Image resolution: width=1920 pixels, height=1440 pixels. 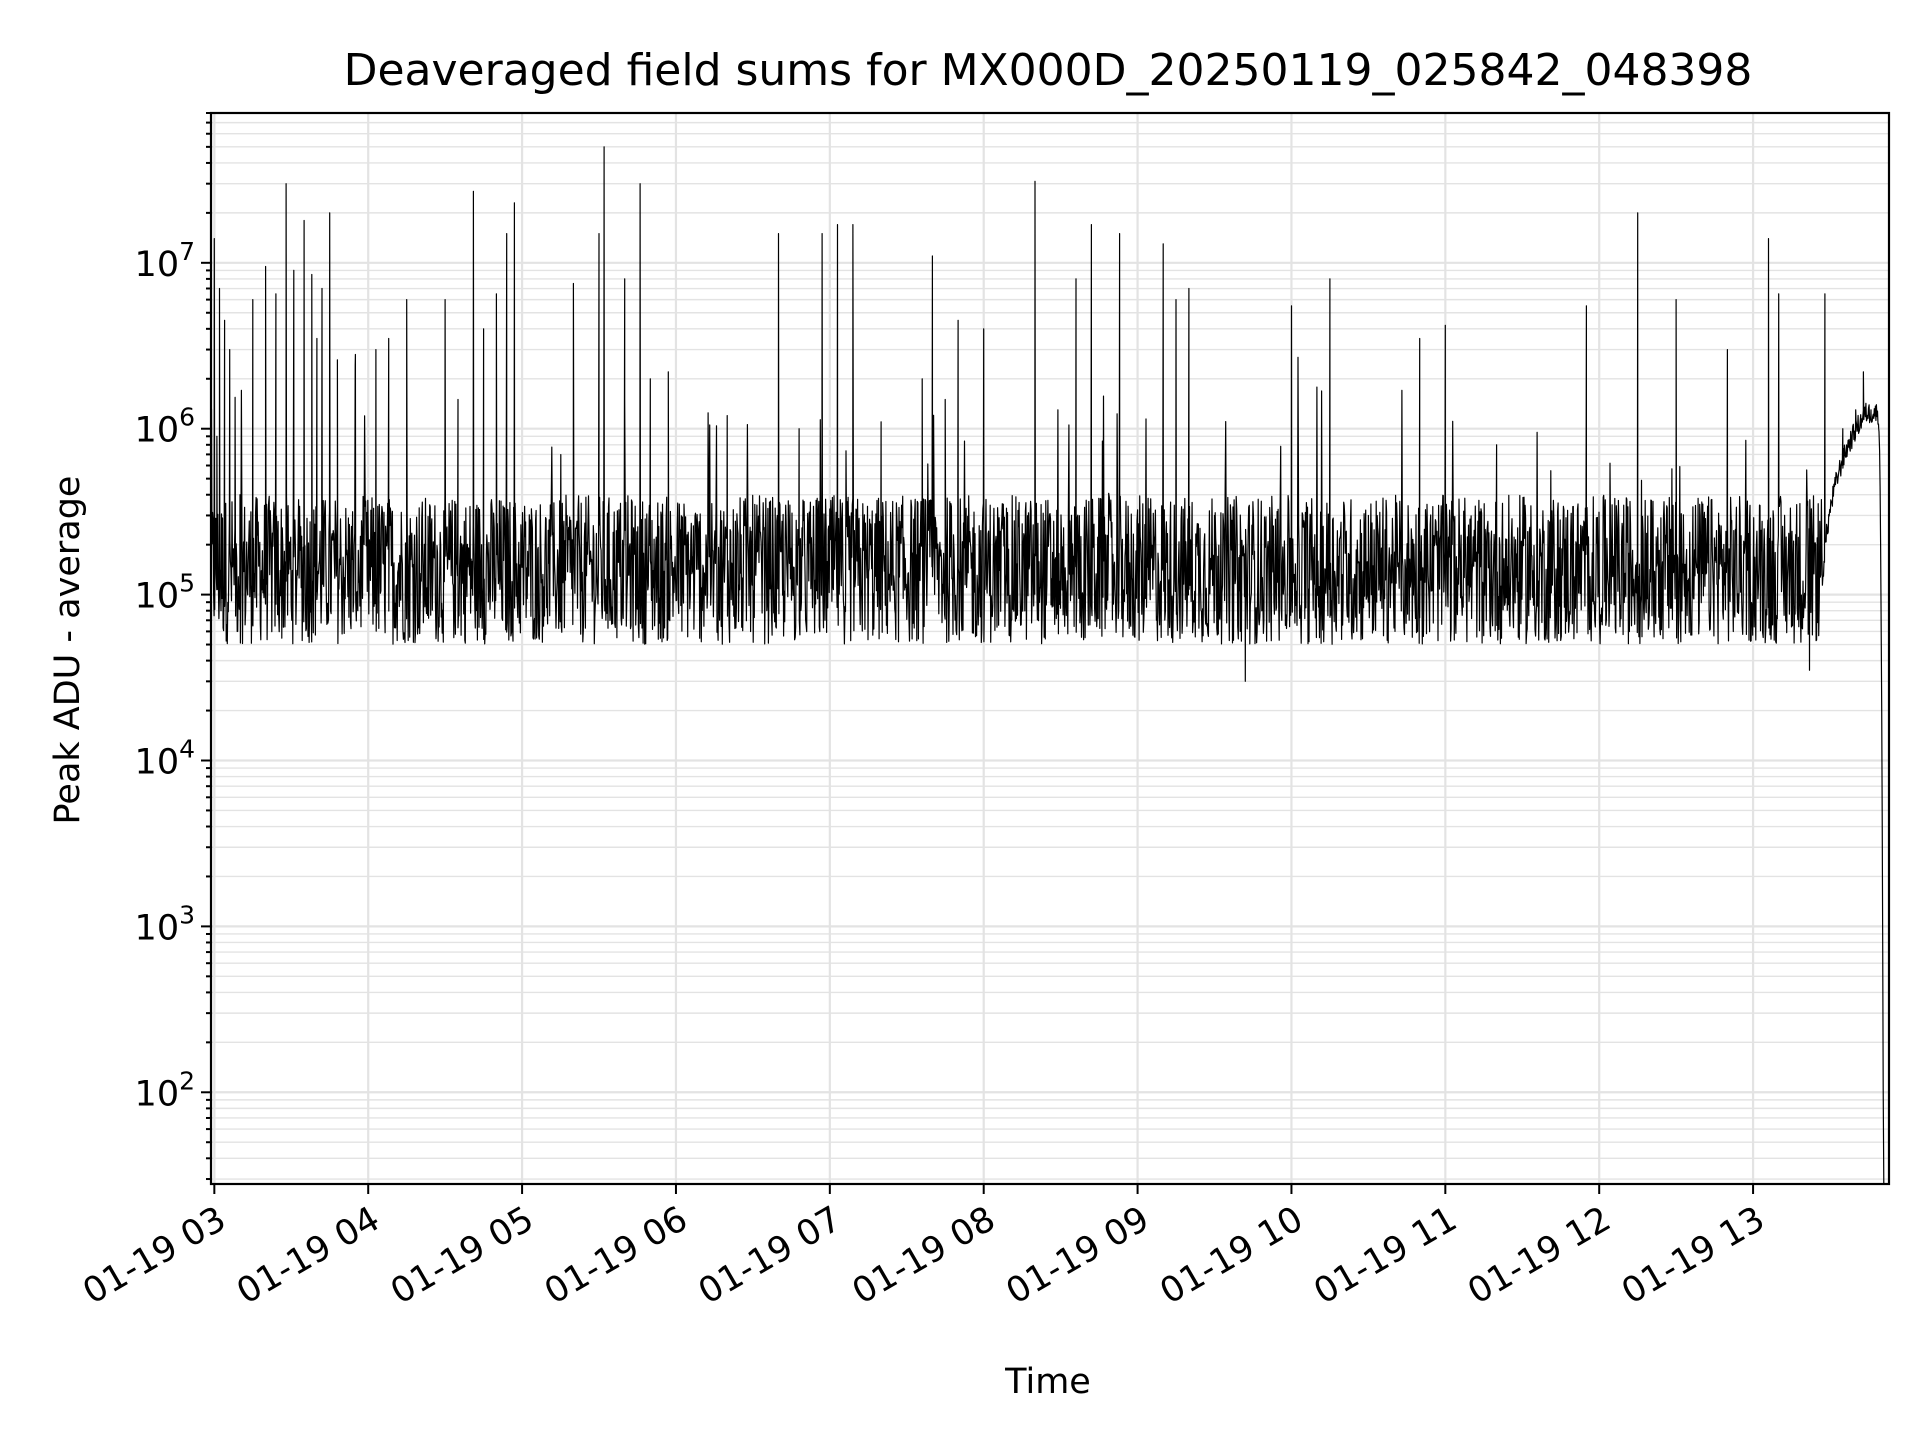 What do you see at coordinates (165, 261) in the screenshot?
I see `y-tick-label: 10⁷` at bounding box center [165, 261].